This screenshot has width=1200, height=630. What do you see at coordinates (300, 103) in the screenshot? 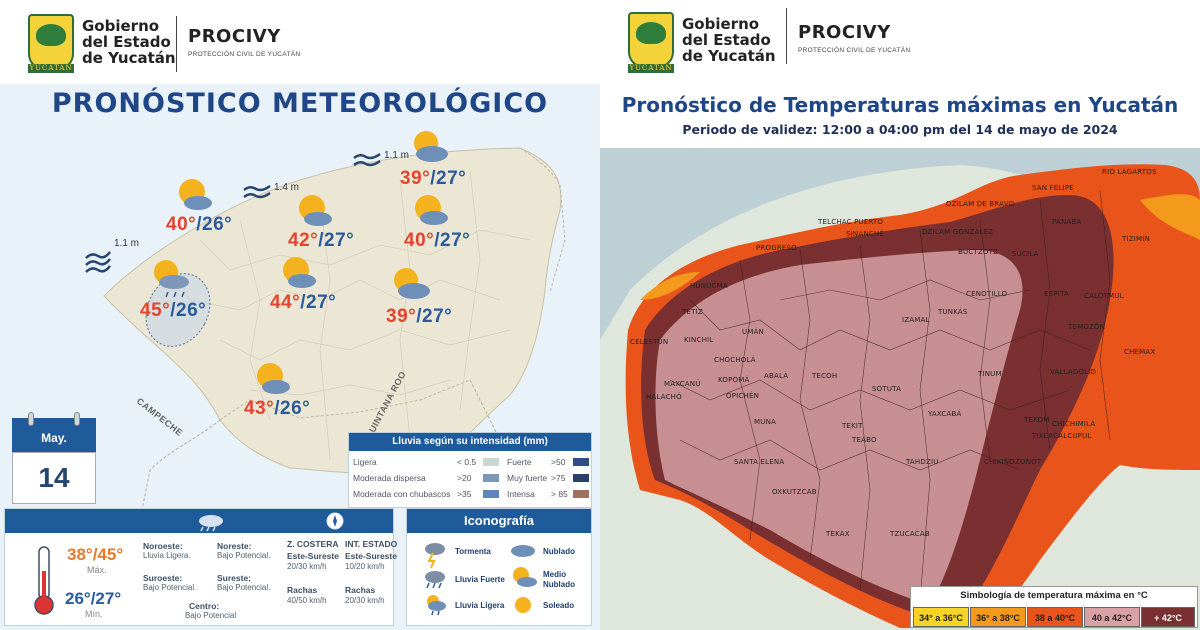
I see `forecast-title: PRONÓSTICO METEOROLÓGICO` at bounding box center [300, 103].